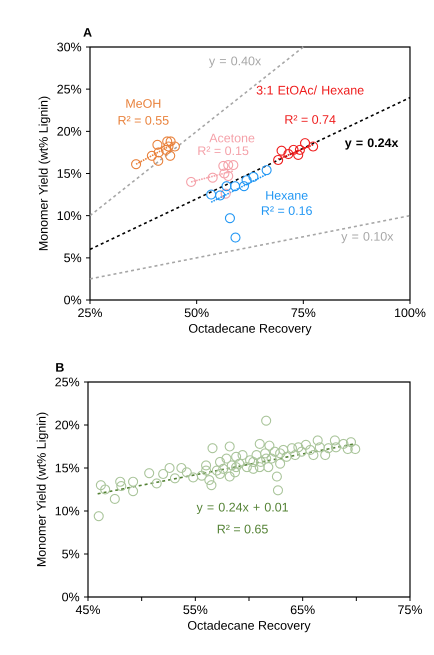  Describe the element at coordinates (143, 103) in the screenshot. I see `text: MeOH` at that location.